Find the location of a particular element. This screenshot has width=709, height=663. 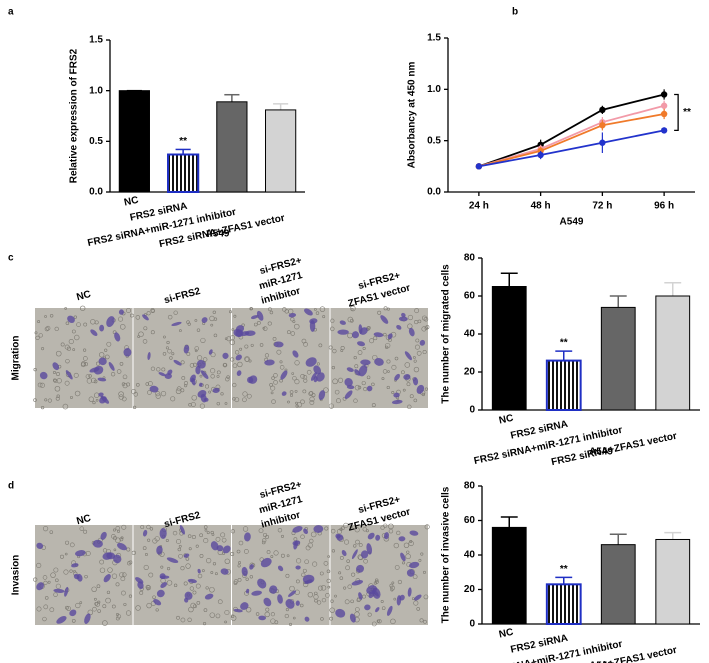

image-label: NC is located at coordinates (83, 520).